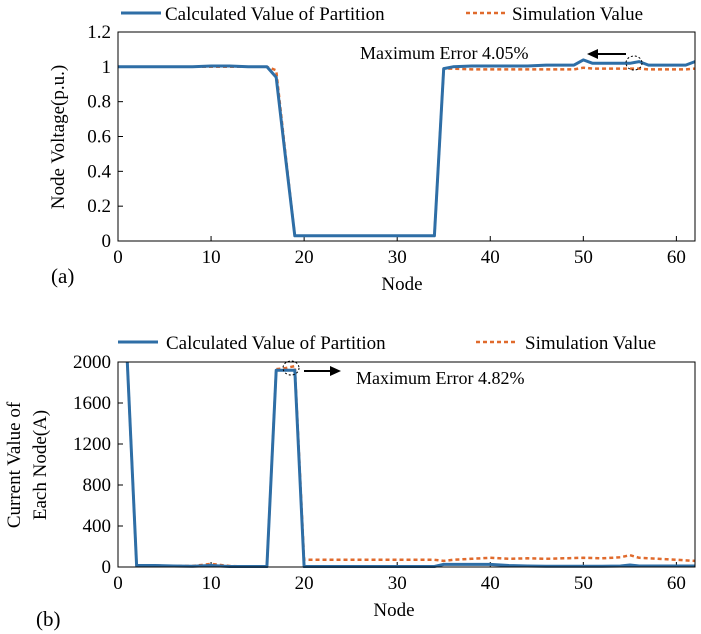 The width and height of the screenshot is (701, 634). What do you see at coordinates (490, 583) in the screenshot?
I see `x-tick-label-b-40: 40` at bounding box center [490, 583].